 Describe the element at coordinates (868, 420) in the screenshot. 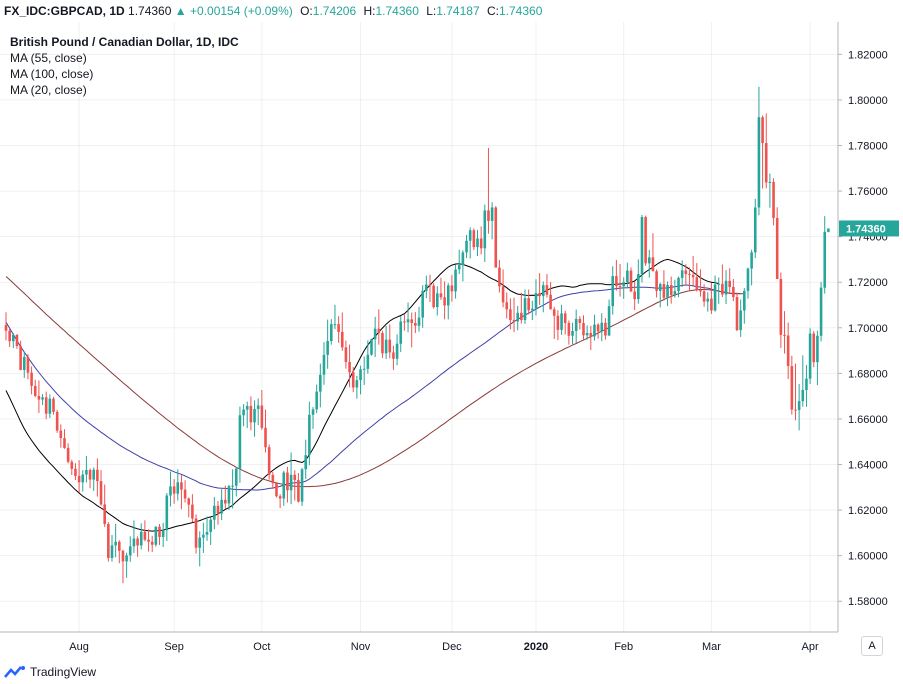

I see `price-tick-label: 1.66000` at that location.